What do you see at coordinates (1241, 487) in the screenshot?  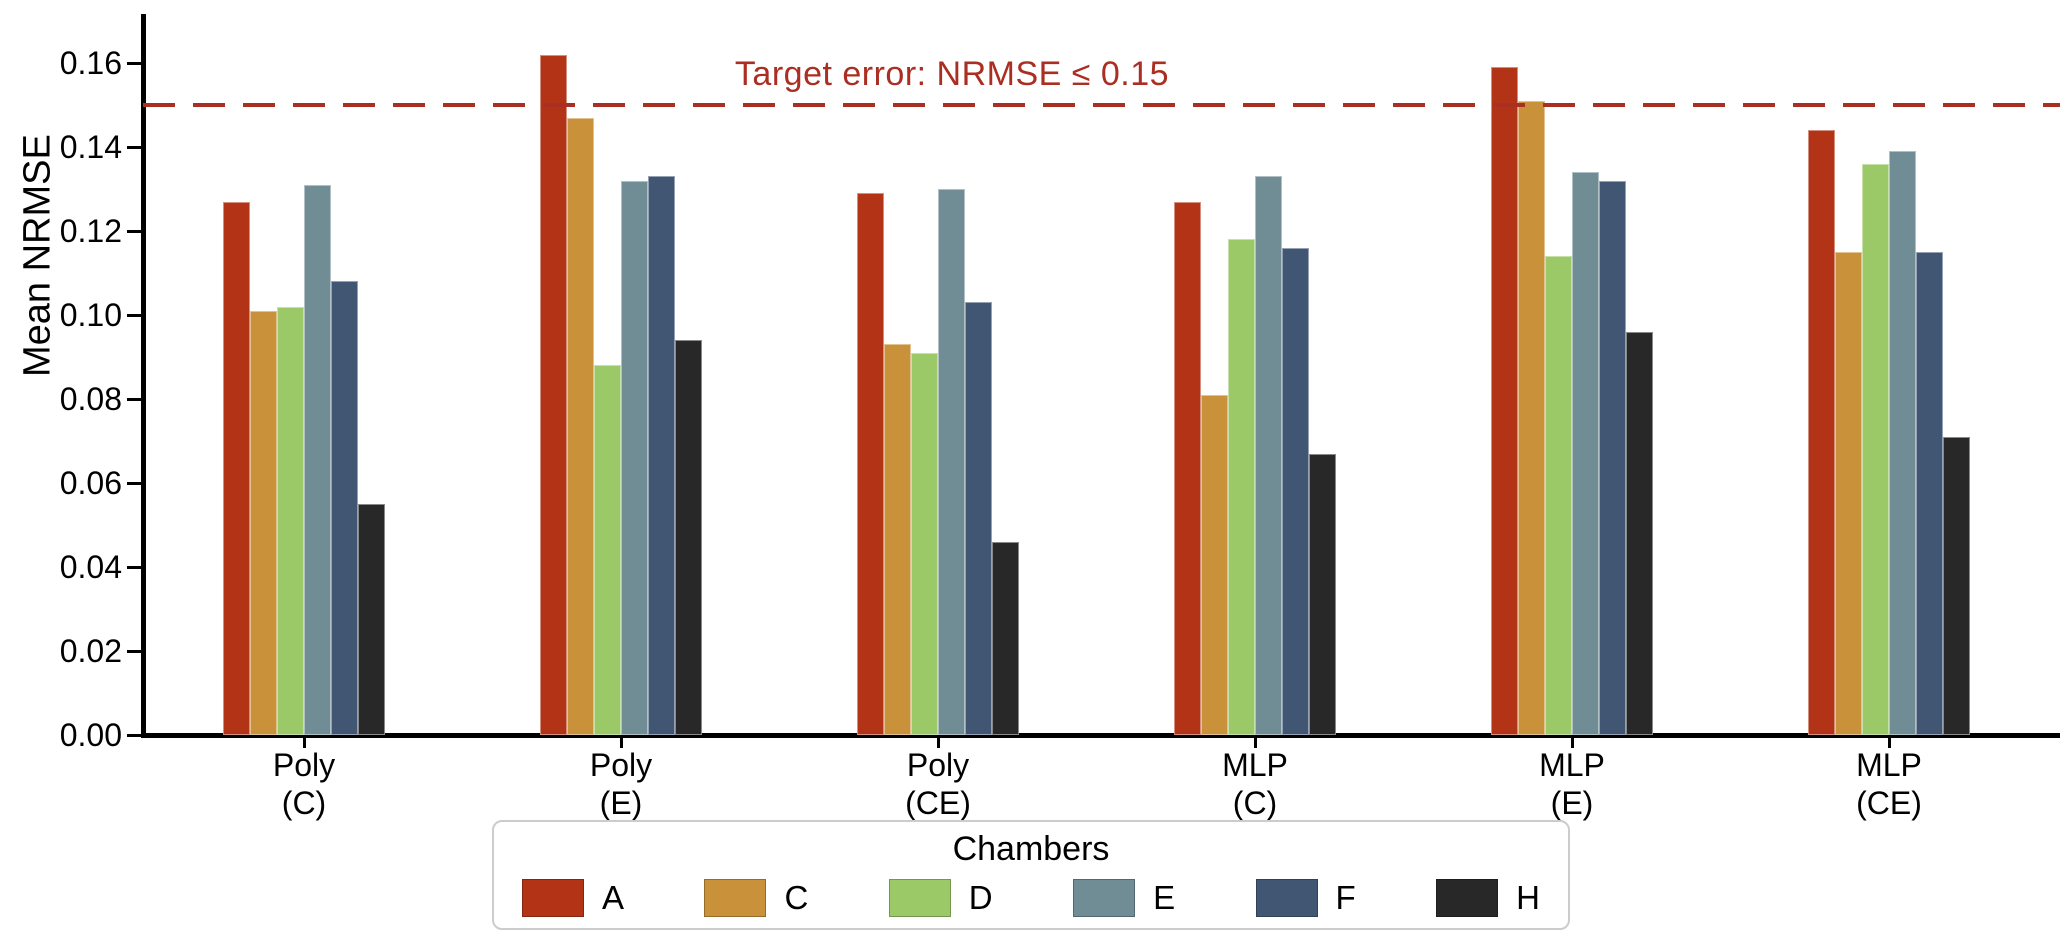 I see `bar-MLP(C)-chamber-D` at bounding box center [1241, 487].